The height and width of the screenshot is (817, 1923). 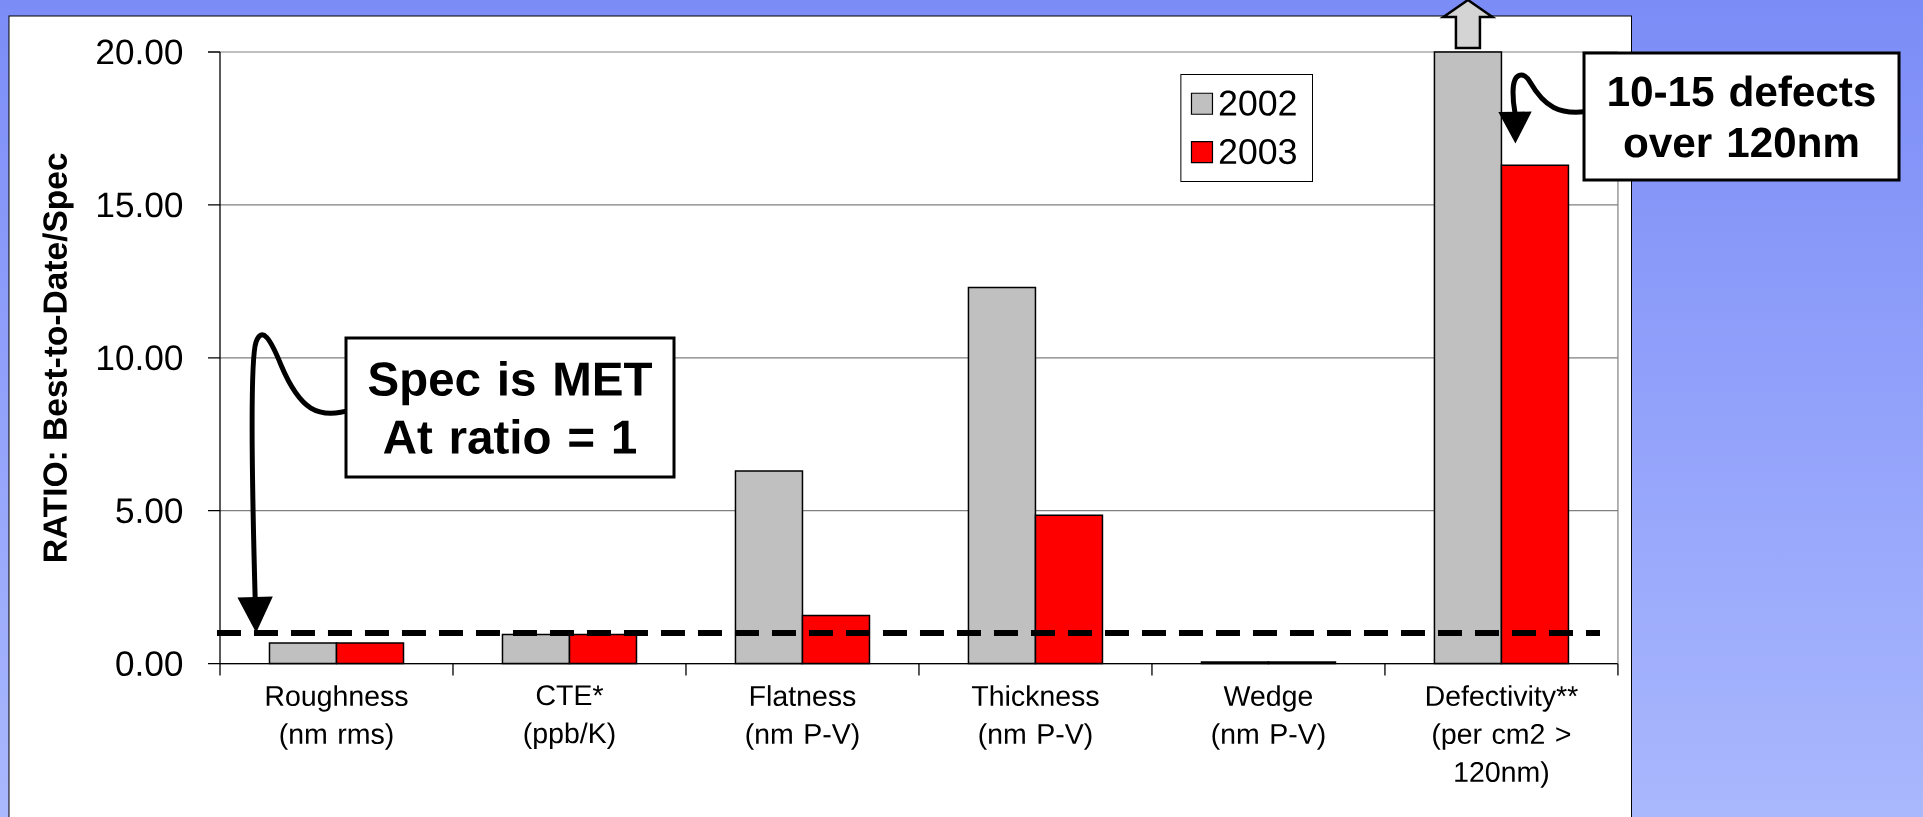 I want to click on y-tick-label: 20.00, so click(x=140, y=52).